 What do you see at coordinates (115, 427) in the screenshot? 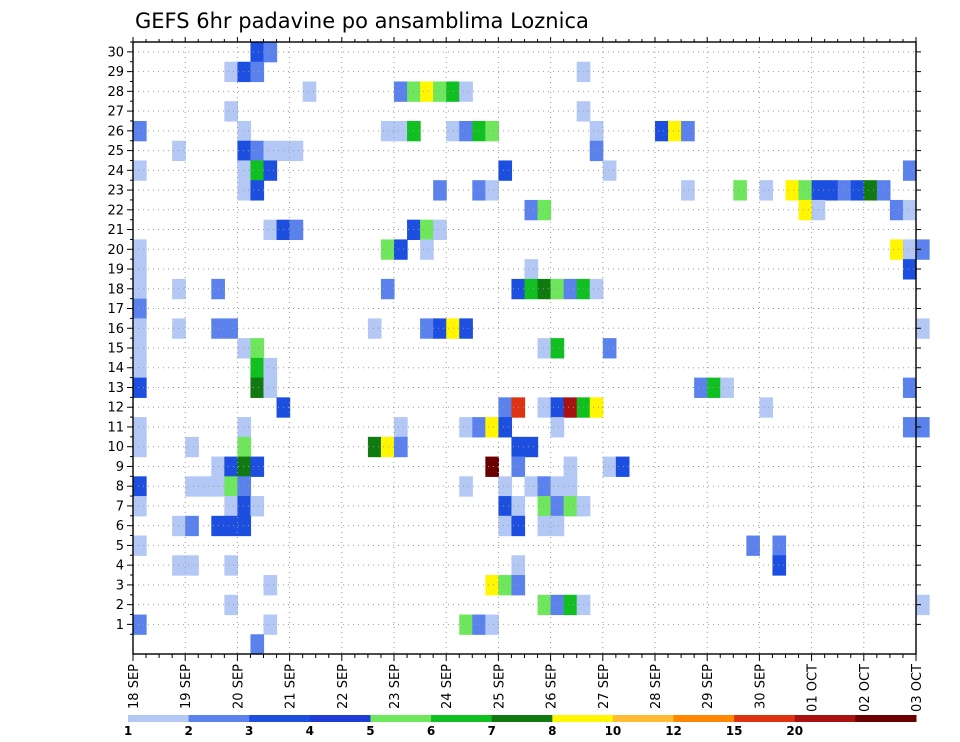
I see `y-tick-label: 11` at bounding box center [115, 427].